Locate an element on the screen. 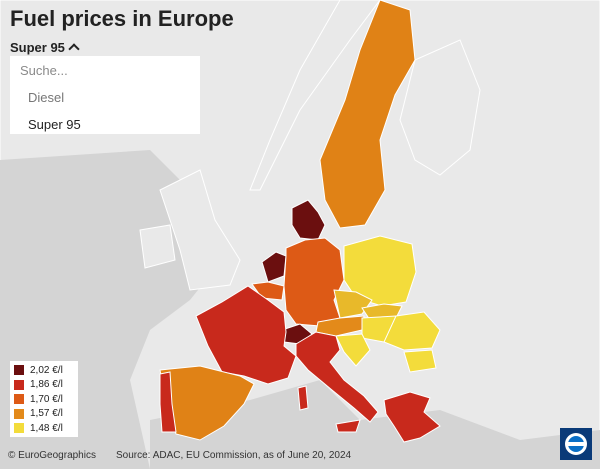 The height and width of the screenshot is (469, 600). fuel-dropdown: Diesel Super 95 is located at coordinates (105, 95).